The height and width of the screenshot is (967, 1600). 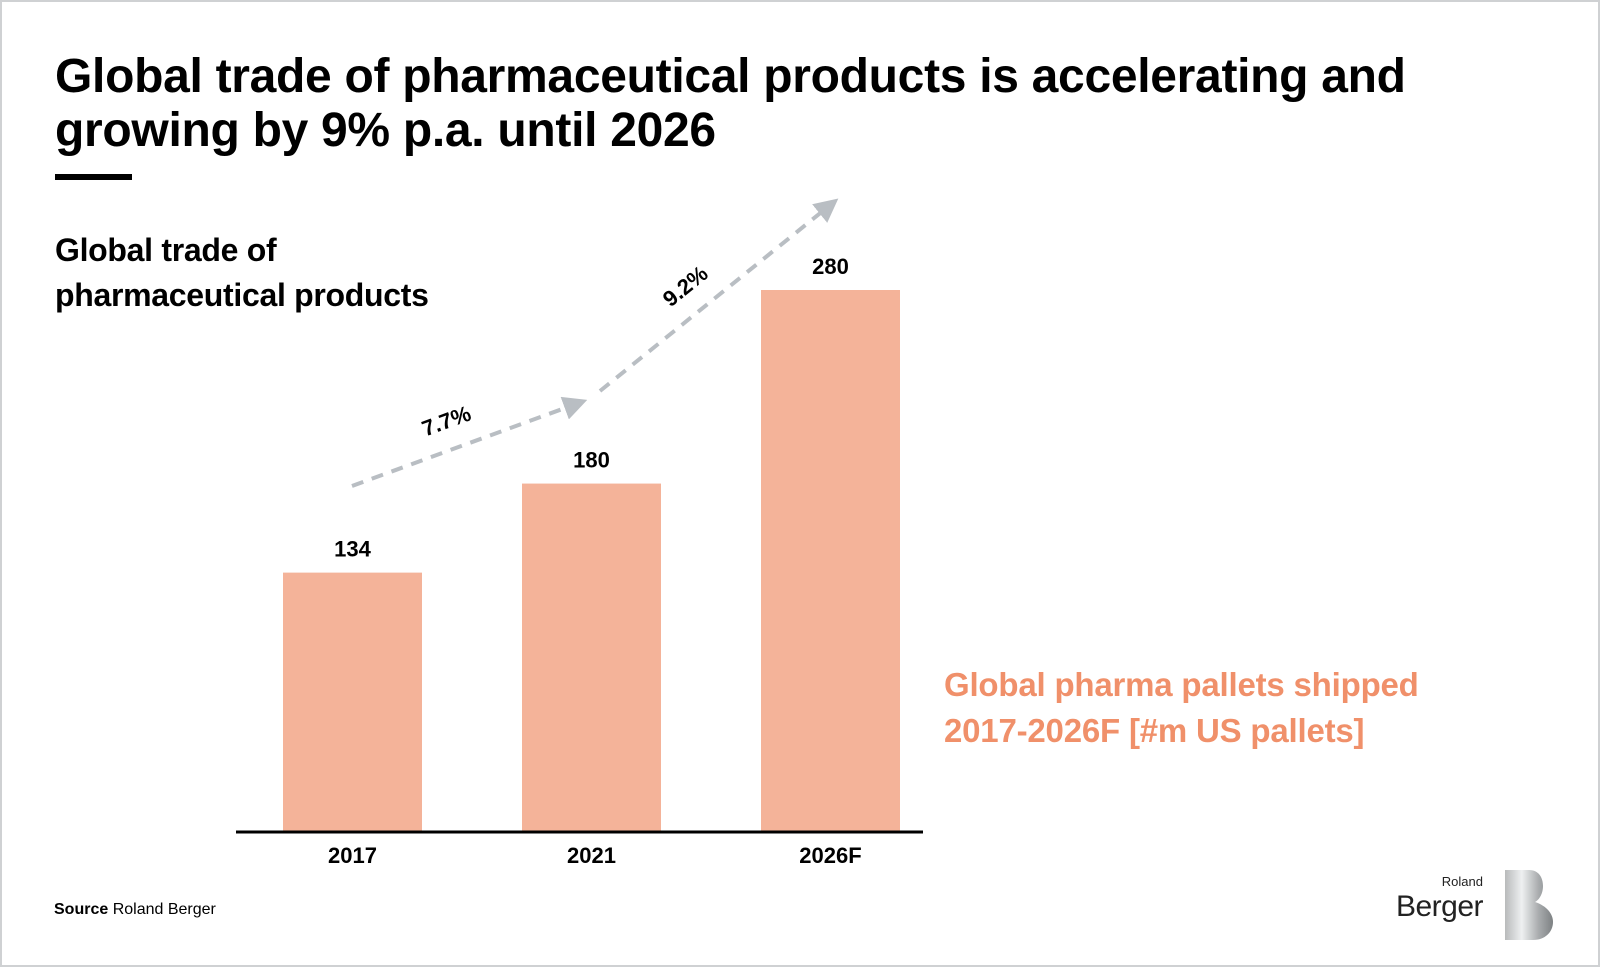 I want to click on roland-berger-logo: Roland Berger, so click(x=1475, y=904).